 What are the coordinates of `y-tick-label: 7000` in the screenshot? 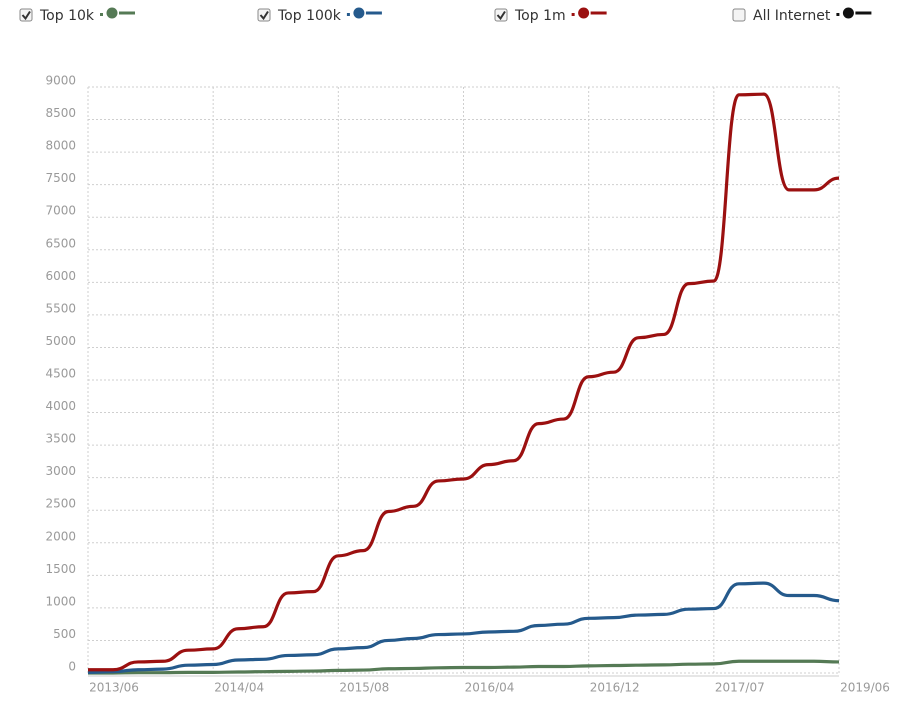 It's located at (60, 211).